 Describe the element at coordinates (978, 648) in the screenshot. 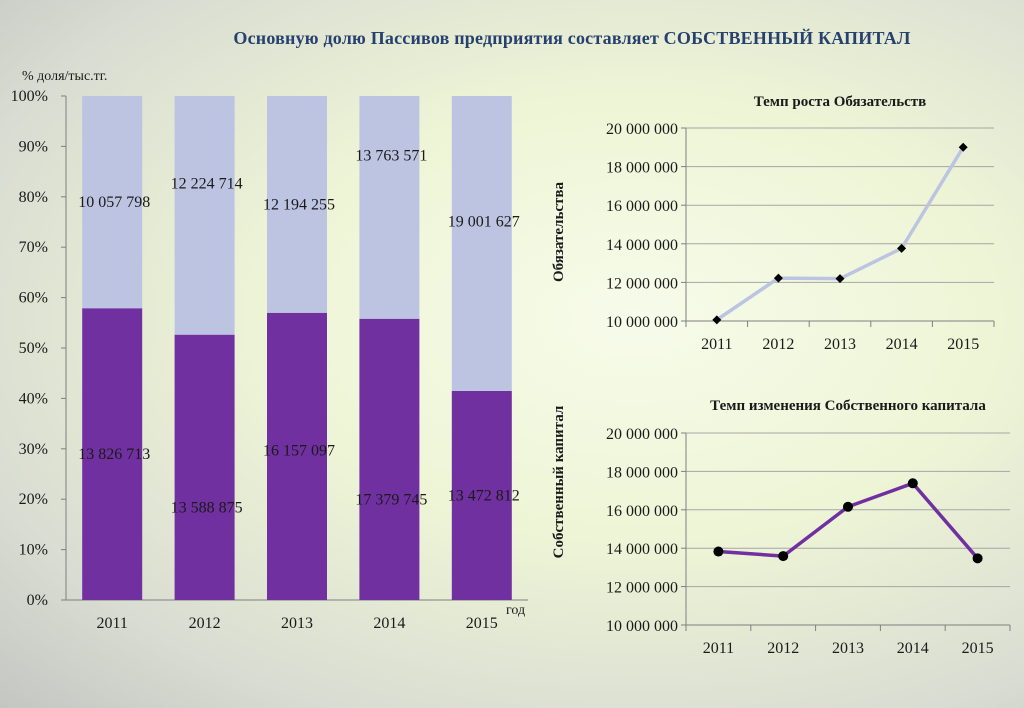

I see `equity-chart-x-tick-label: 2015` at that location.